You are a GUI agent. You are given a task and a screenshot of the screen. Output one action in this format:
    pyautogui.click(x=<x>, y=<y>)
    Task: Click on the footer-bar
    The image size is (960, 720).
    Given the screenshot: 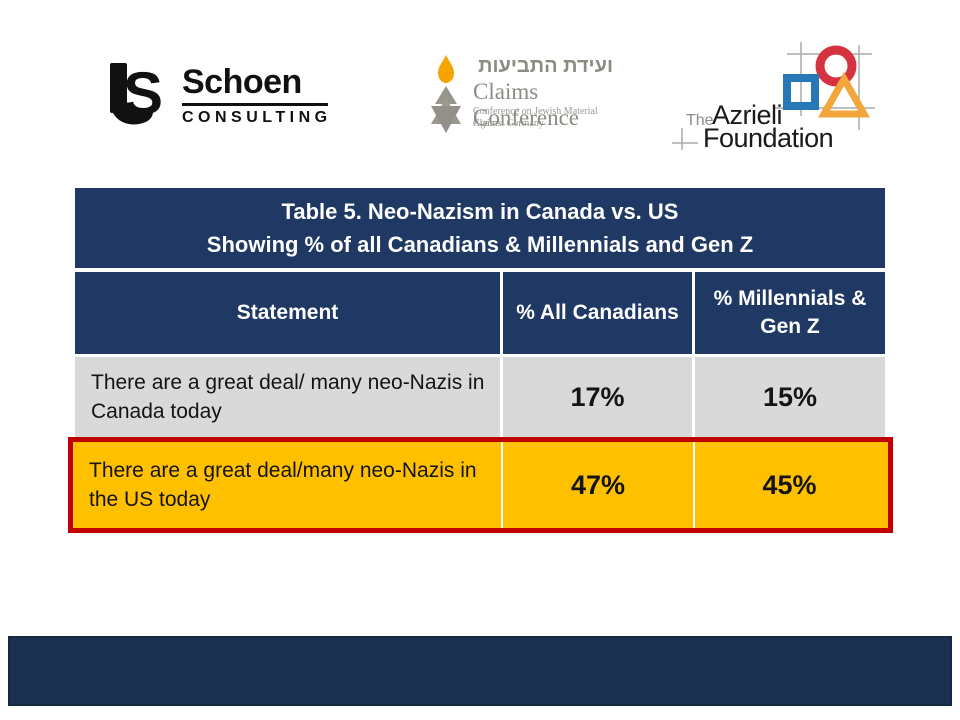 What is the action you would take?
    pyautogui.click(x=480, y=671)
    